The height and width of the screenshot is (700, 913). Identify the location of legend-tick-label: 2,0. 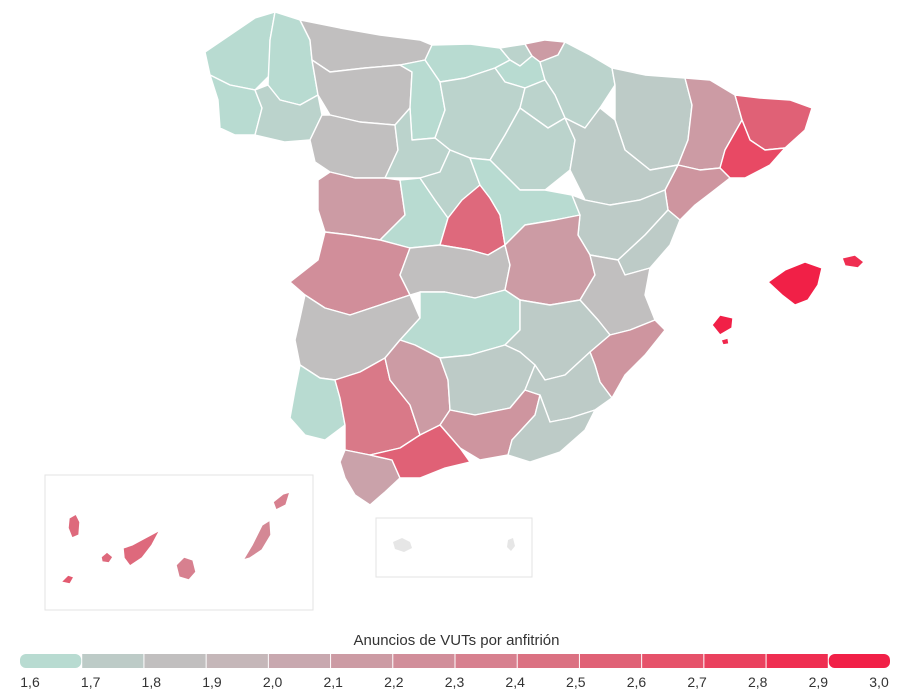
(272, 682).